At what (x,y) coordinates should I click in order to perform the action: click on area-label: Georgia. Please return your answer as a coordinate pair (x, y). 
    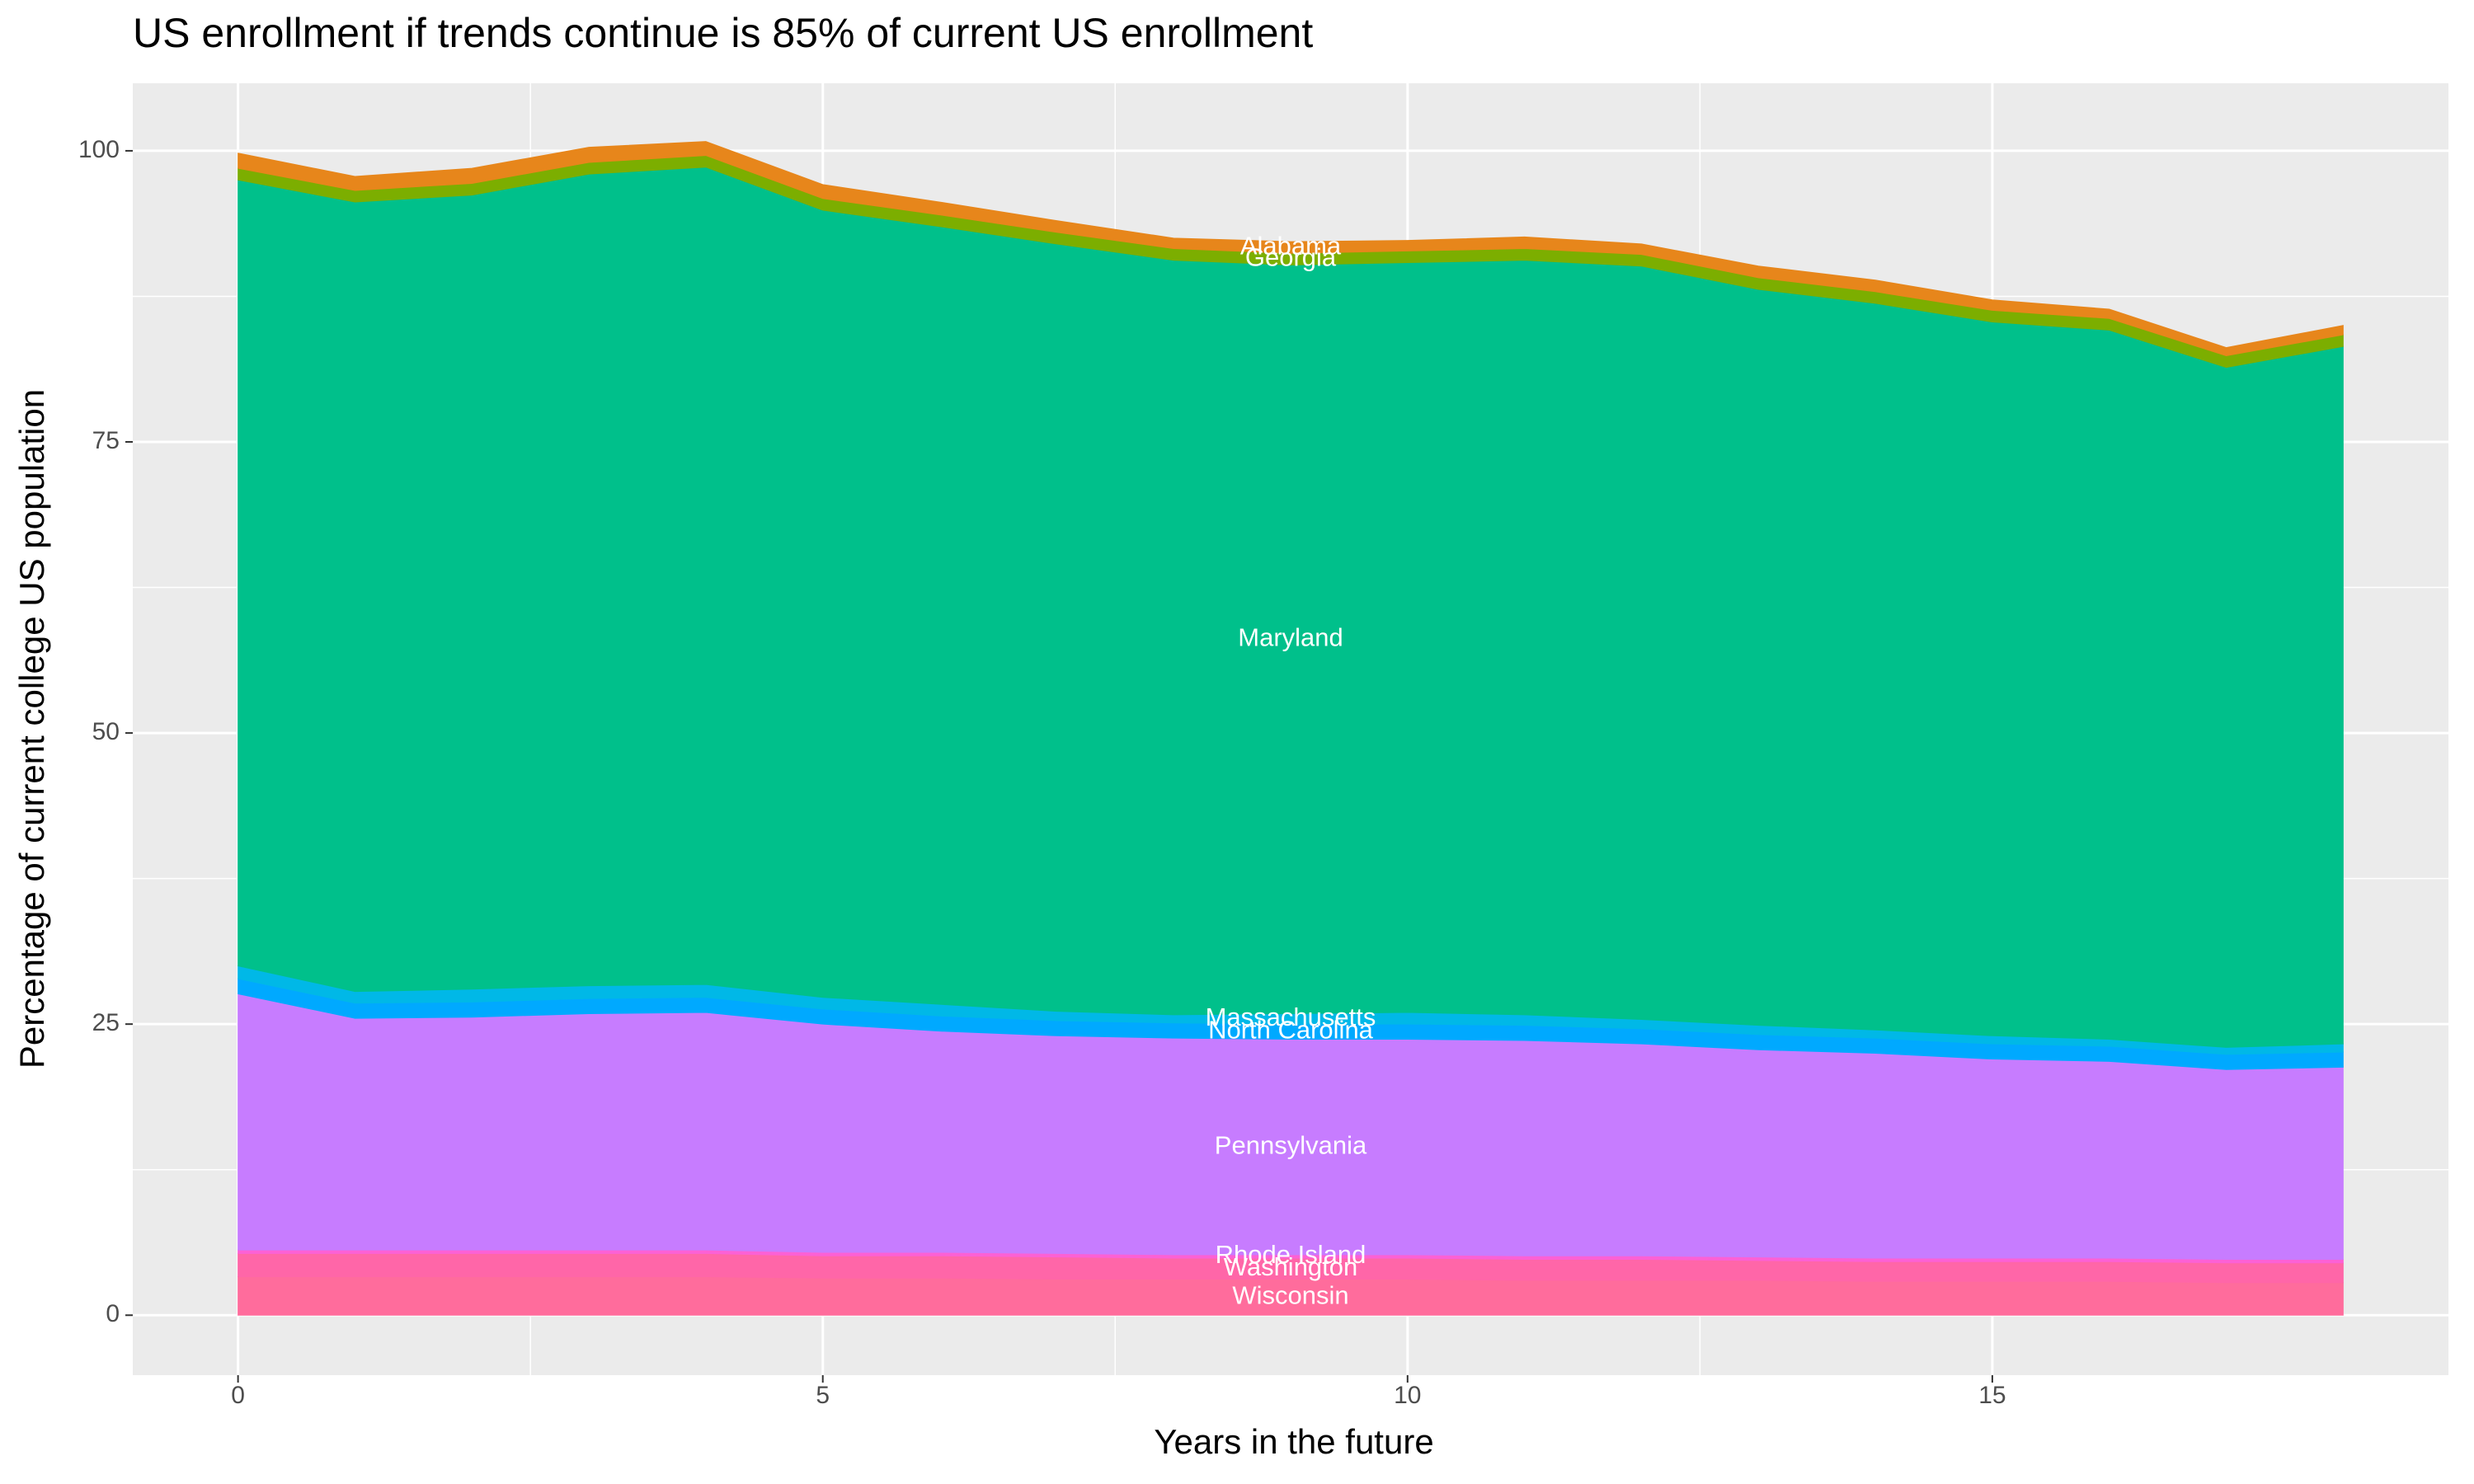
    Looking at the image, I should click on (1291, 256).